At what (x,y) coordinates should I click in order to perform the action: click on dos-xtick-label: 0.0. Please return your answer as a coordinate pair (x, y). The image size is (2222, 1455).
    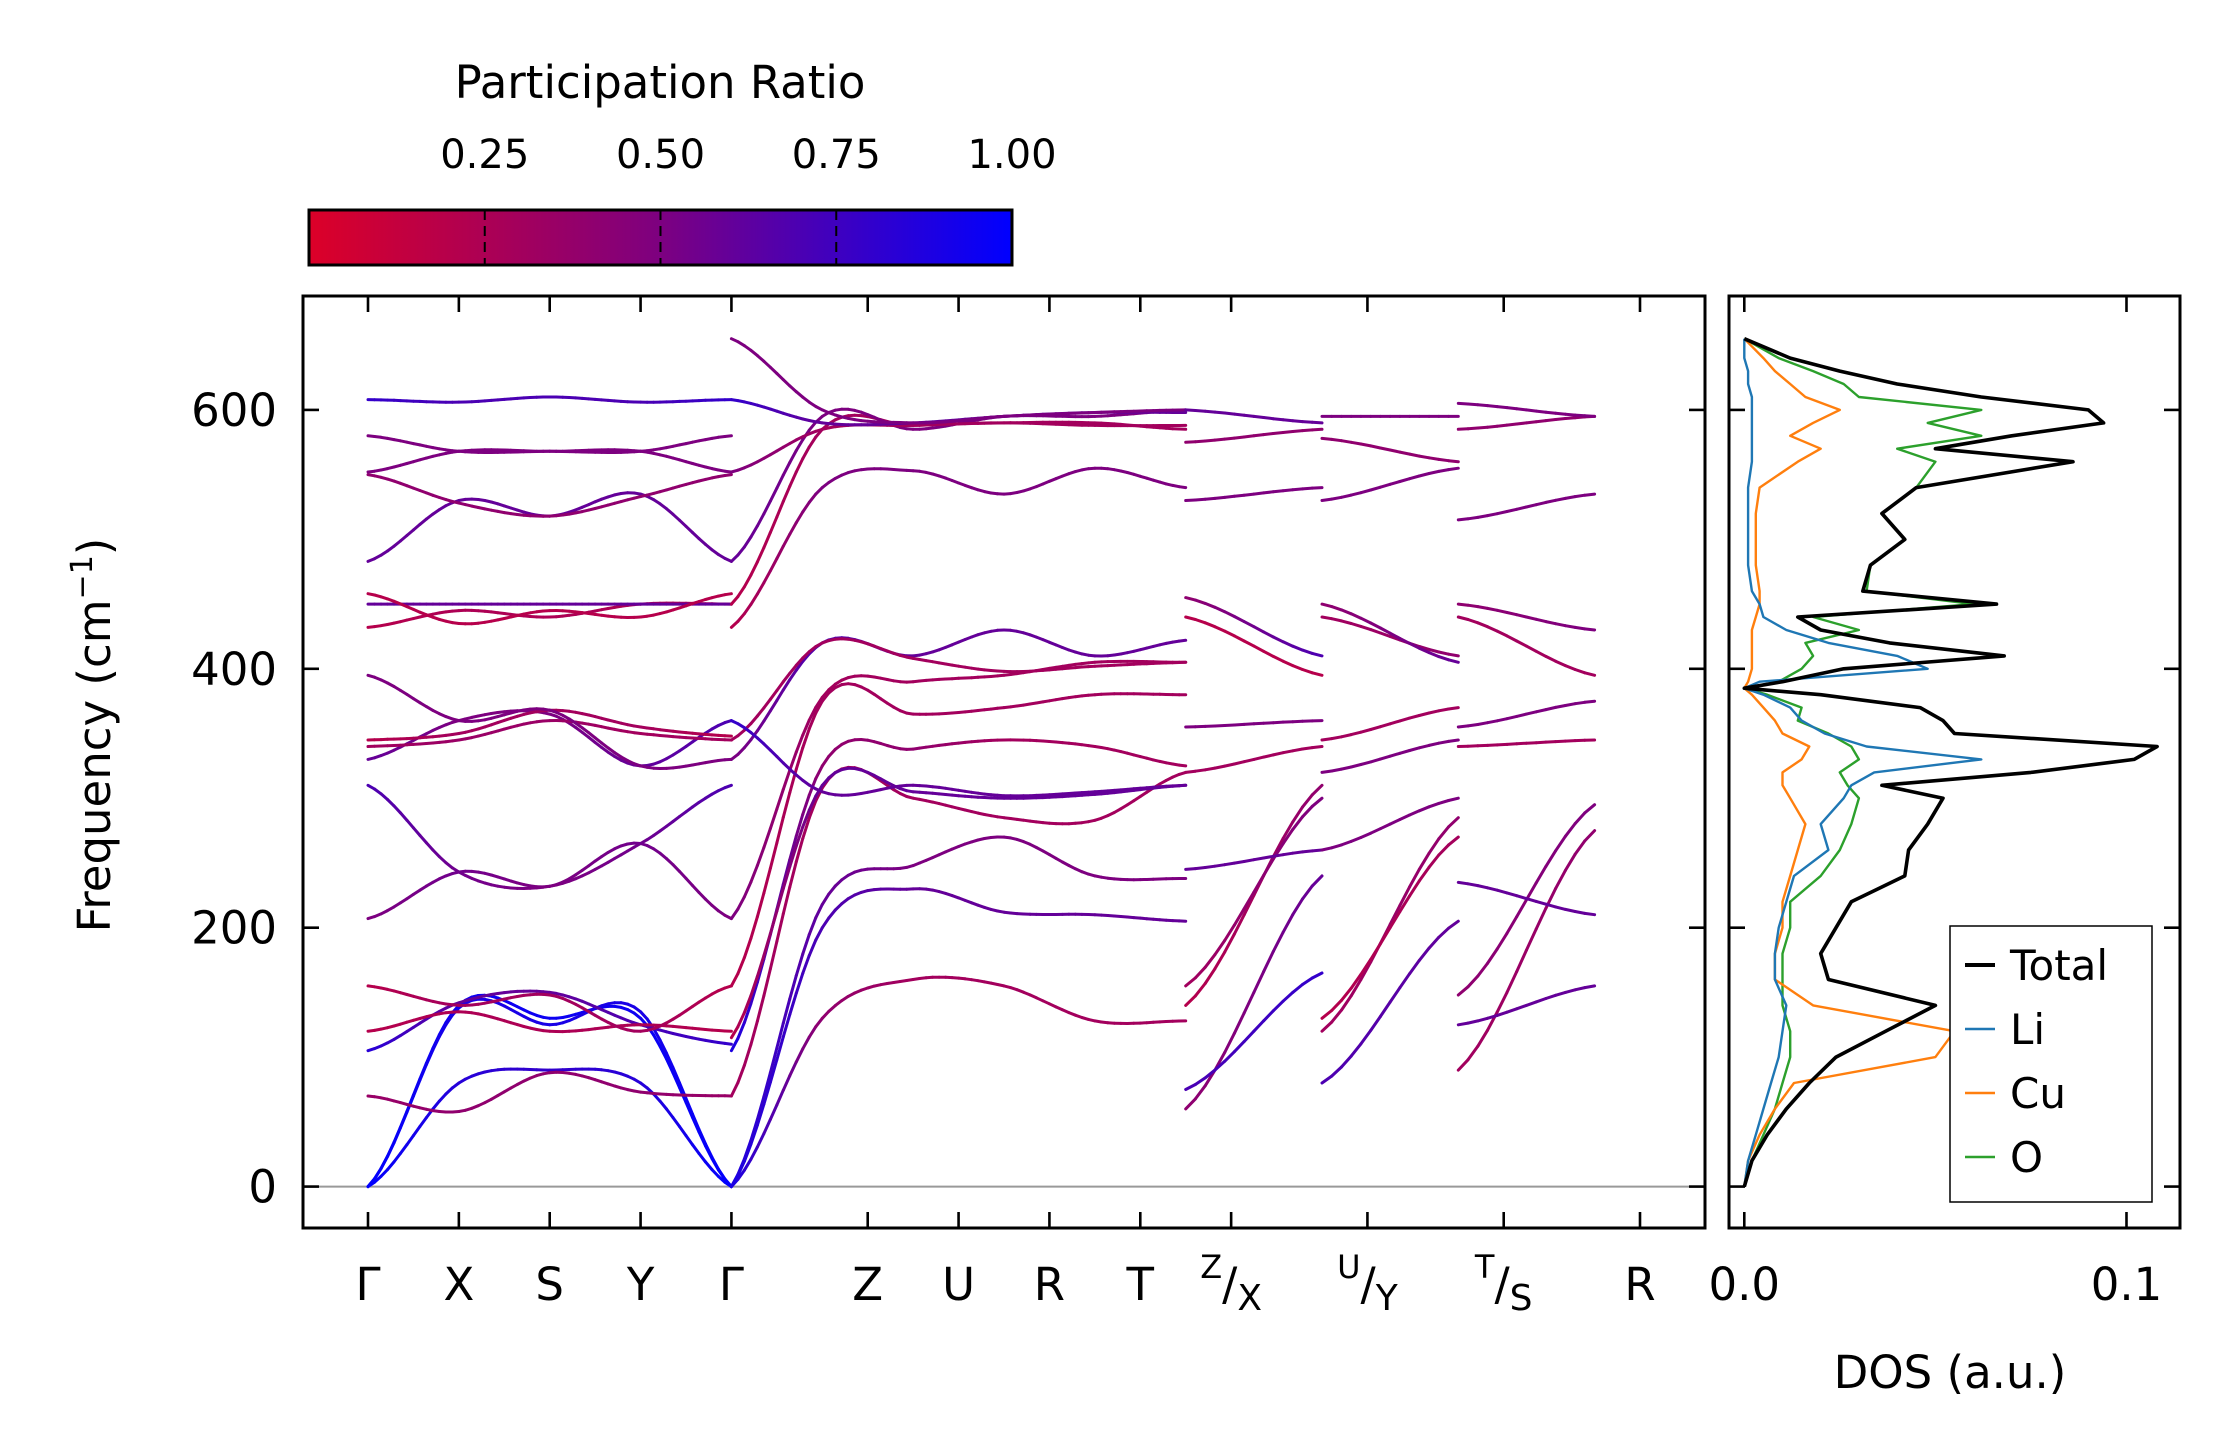
    Looking at the image, I should click on (1744, 1284).